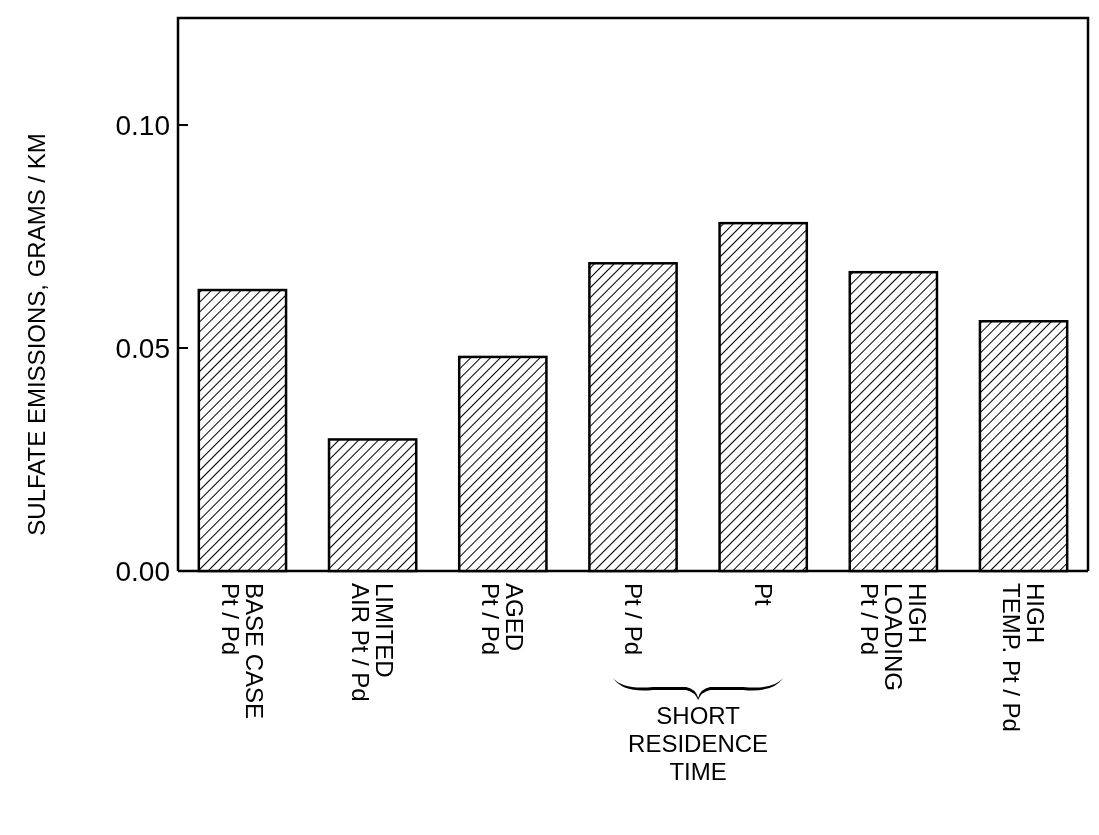 The width and height of the screenshot is (1099, 835). What do you see at coordinates (142, 125) in the screenshot?
I see `y-tick-label: 0.10` at bounding box center [142, 125].